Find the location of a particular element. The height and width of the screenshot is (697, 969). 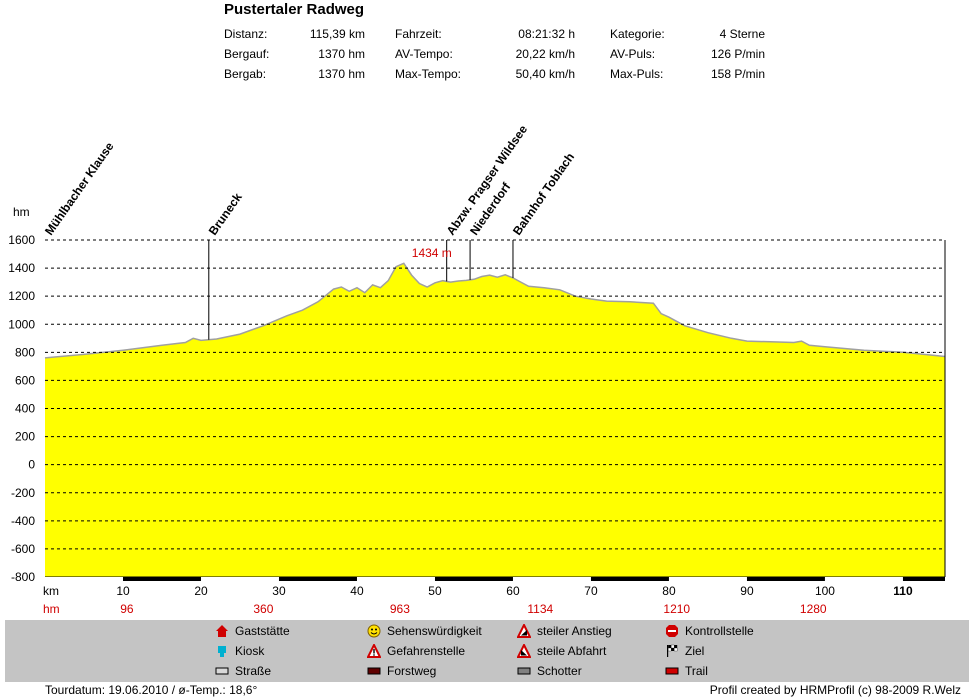

waypoint-label: Bruneck is located at coordinates (225, 214).